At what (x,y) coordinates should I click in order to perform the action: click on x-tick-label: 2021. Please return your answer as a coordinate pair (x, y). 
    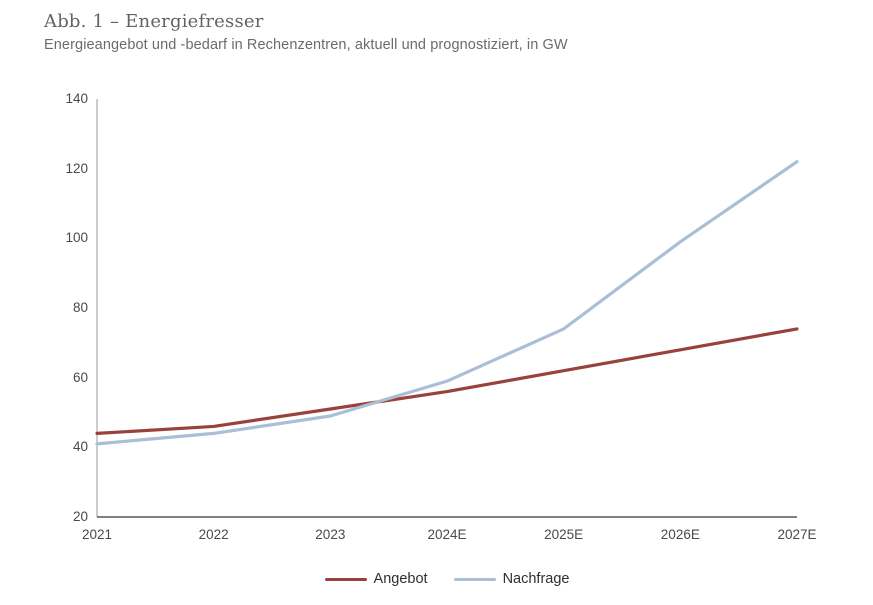
    Looking at the image, I should click on (97, 534).